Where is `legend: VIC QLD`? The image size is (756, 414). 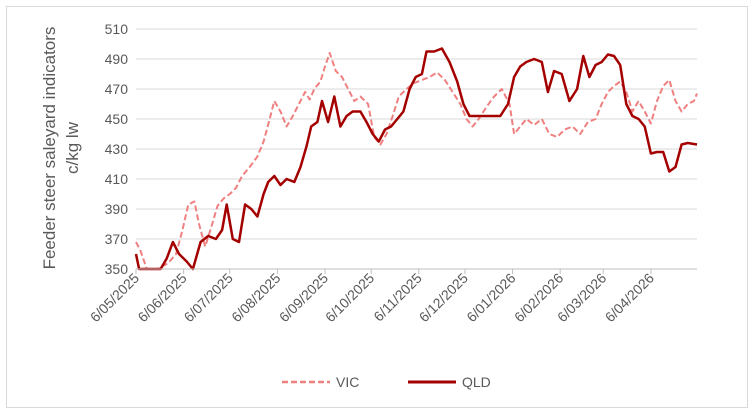
legend: VIC QLD is located at coordinates (386, 382).